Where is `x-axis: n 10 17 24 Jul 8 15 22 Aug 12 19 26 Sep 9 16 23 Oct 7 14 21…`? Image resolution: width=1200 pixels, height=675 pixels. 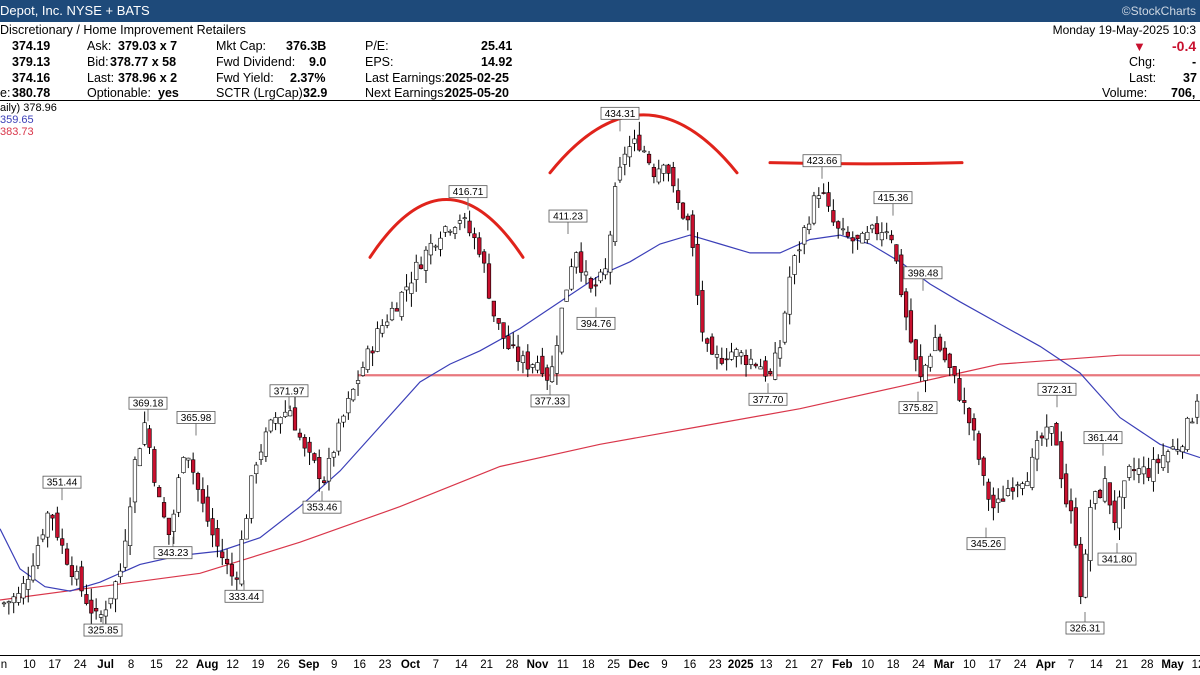
x-axis: n 10 17 24 Jul 8 15 22 Aug 12 19 26 Sep 9 16 23 Oct 7 14 21… is located at coordinates (600, 665).